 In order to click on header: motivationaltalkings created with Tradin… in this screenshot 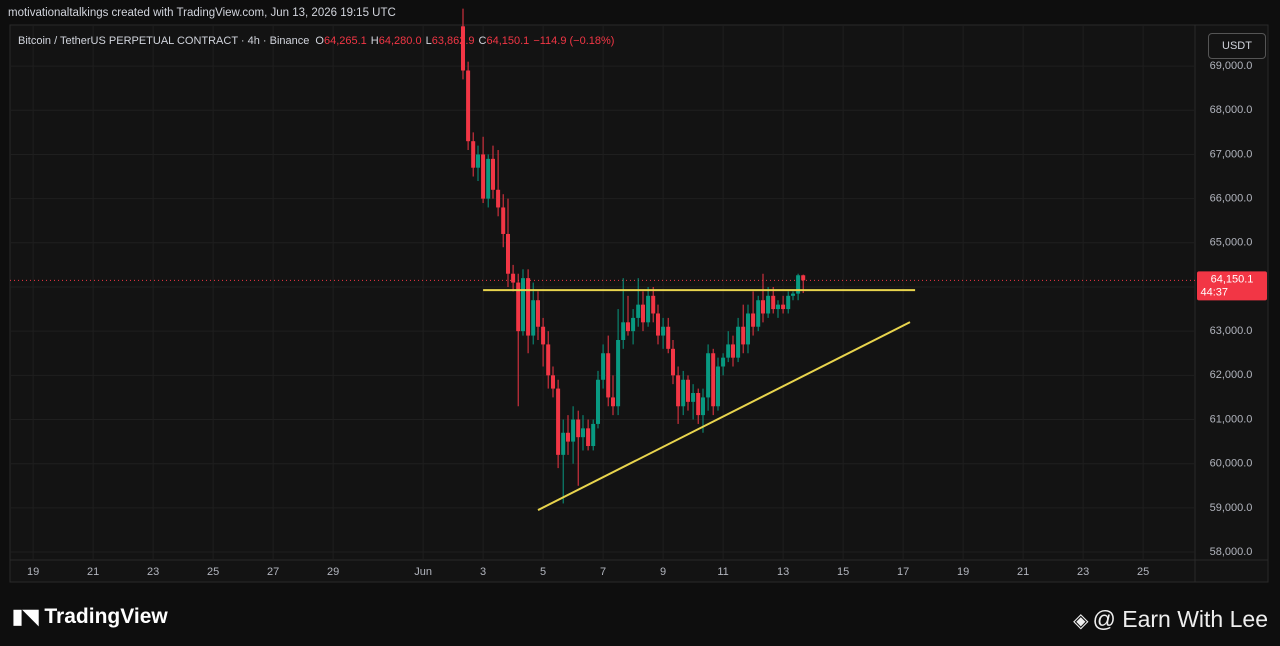, I will do `click(202, 13)`.